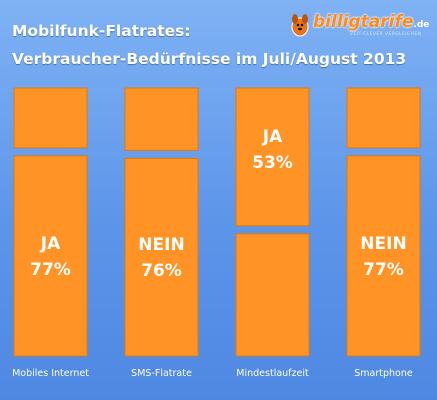  I want to click on billigtarife-logo: billigtarife.de ZEIT-CLEVER VERGLEICHEN, so click(358, 25).